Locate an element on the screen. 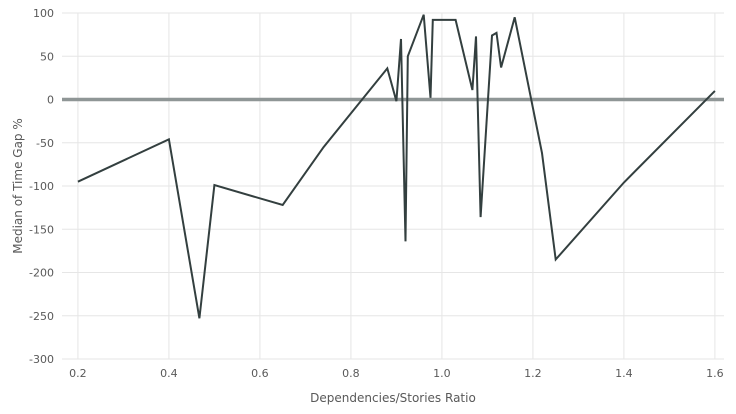 The width and height of the screenshot is (736, 414). y-tick-label: -300 is located at coordinates (41, 359).